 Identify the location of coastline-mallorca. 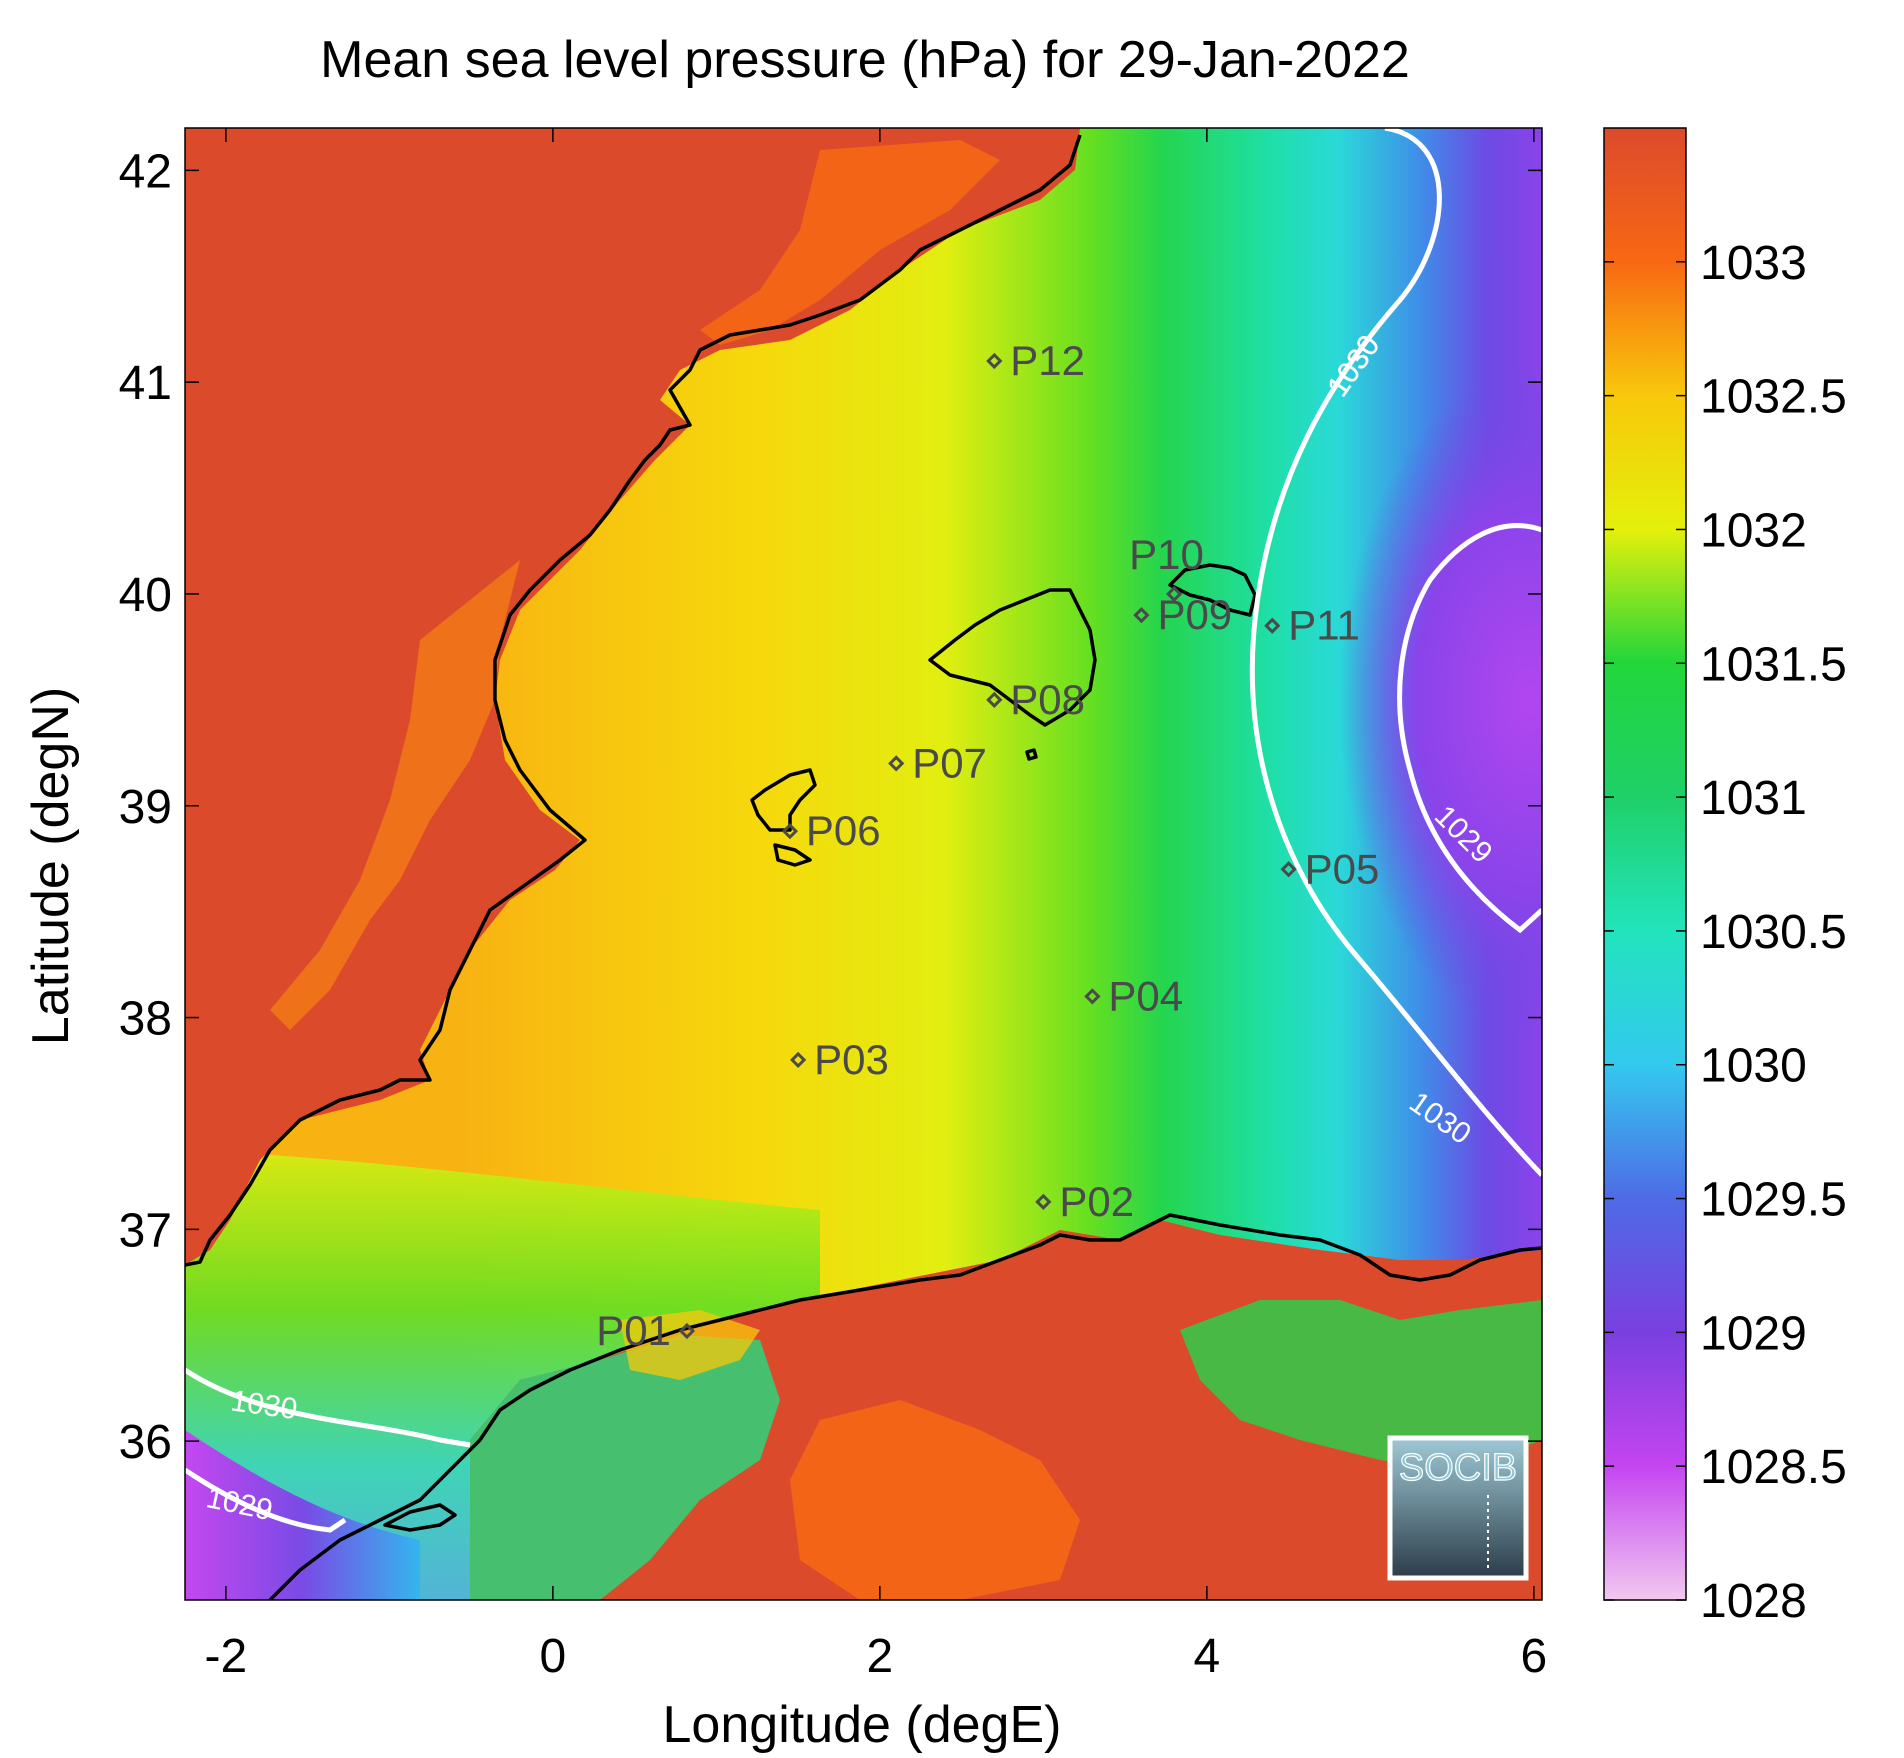
(1012, 657).